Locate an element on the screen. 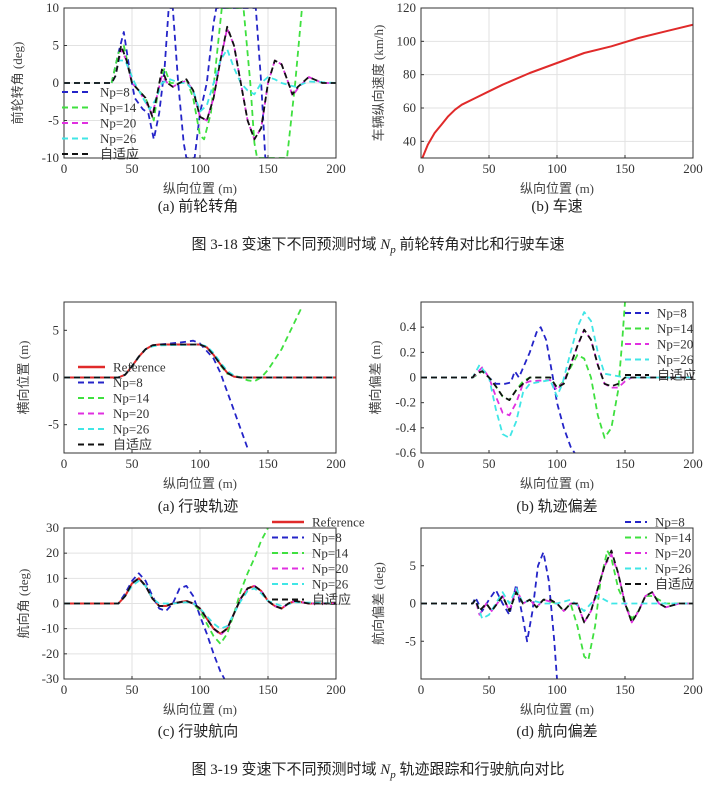  figure-caption-3-18: 图 3-18 变速下不同预测时域 Np 前轮转角对比和行驶车速 is located at coordinates (377, 247).